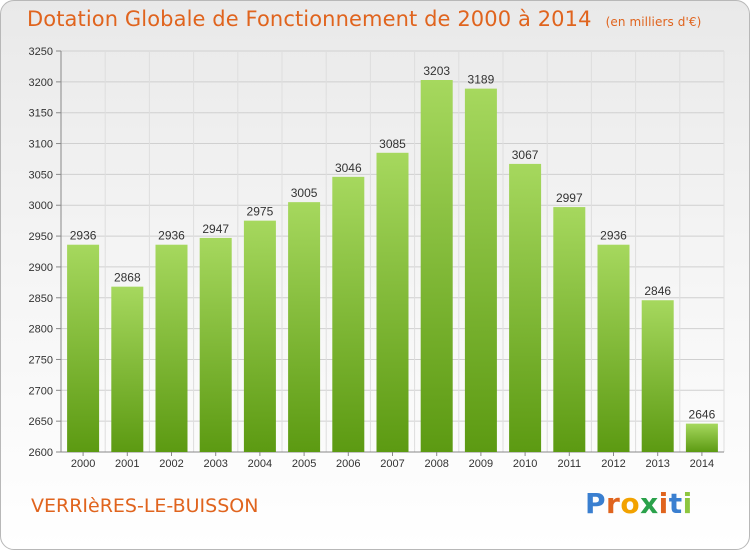 This screenshot has width=750, height=550. Describe the element at coordinates (436, 71) in the screenshot. I see `data-label: 3203` at that location.